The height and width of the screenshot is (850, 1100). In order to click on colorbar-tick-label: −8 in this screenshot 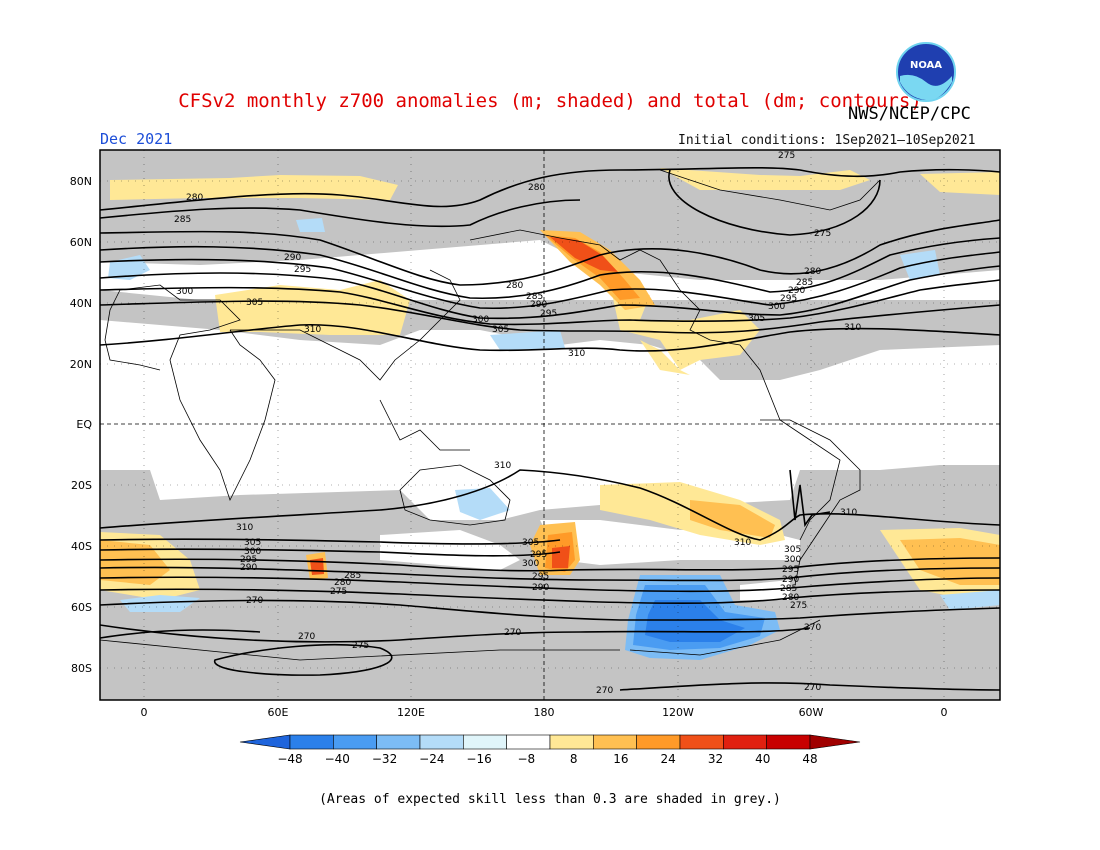, I will do `click(527, 759)`.